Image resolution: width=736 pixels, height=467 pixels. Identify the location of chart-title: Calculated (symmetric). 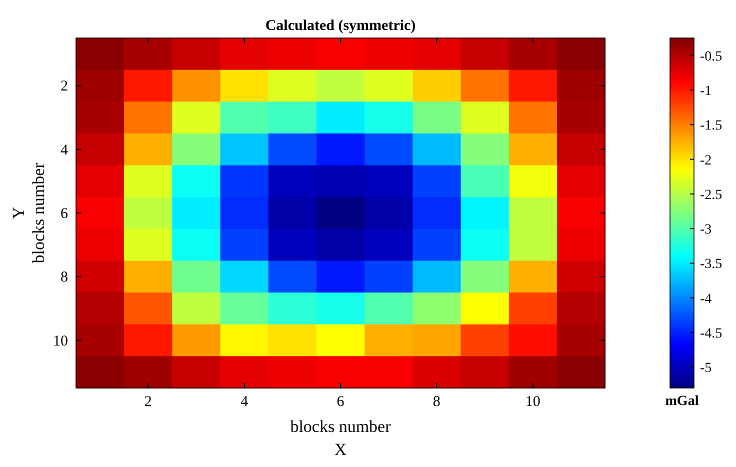
(340, 26).